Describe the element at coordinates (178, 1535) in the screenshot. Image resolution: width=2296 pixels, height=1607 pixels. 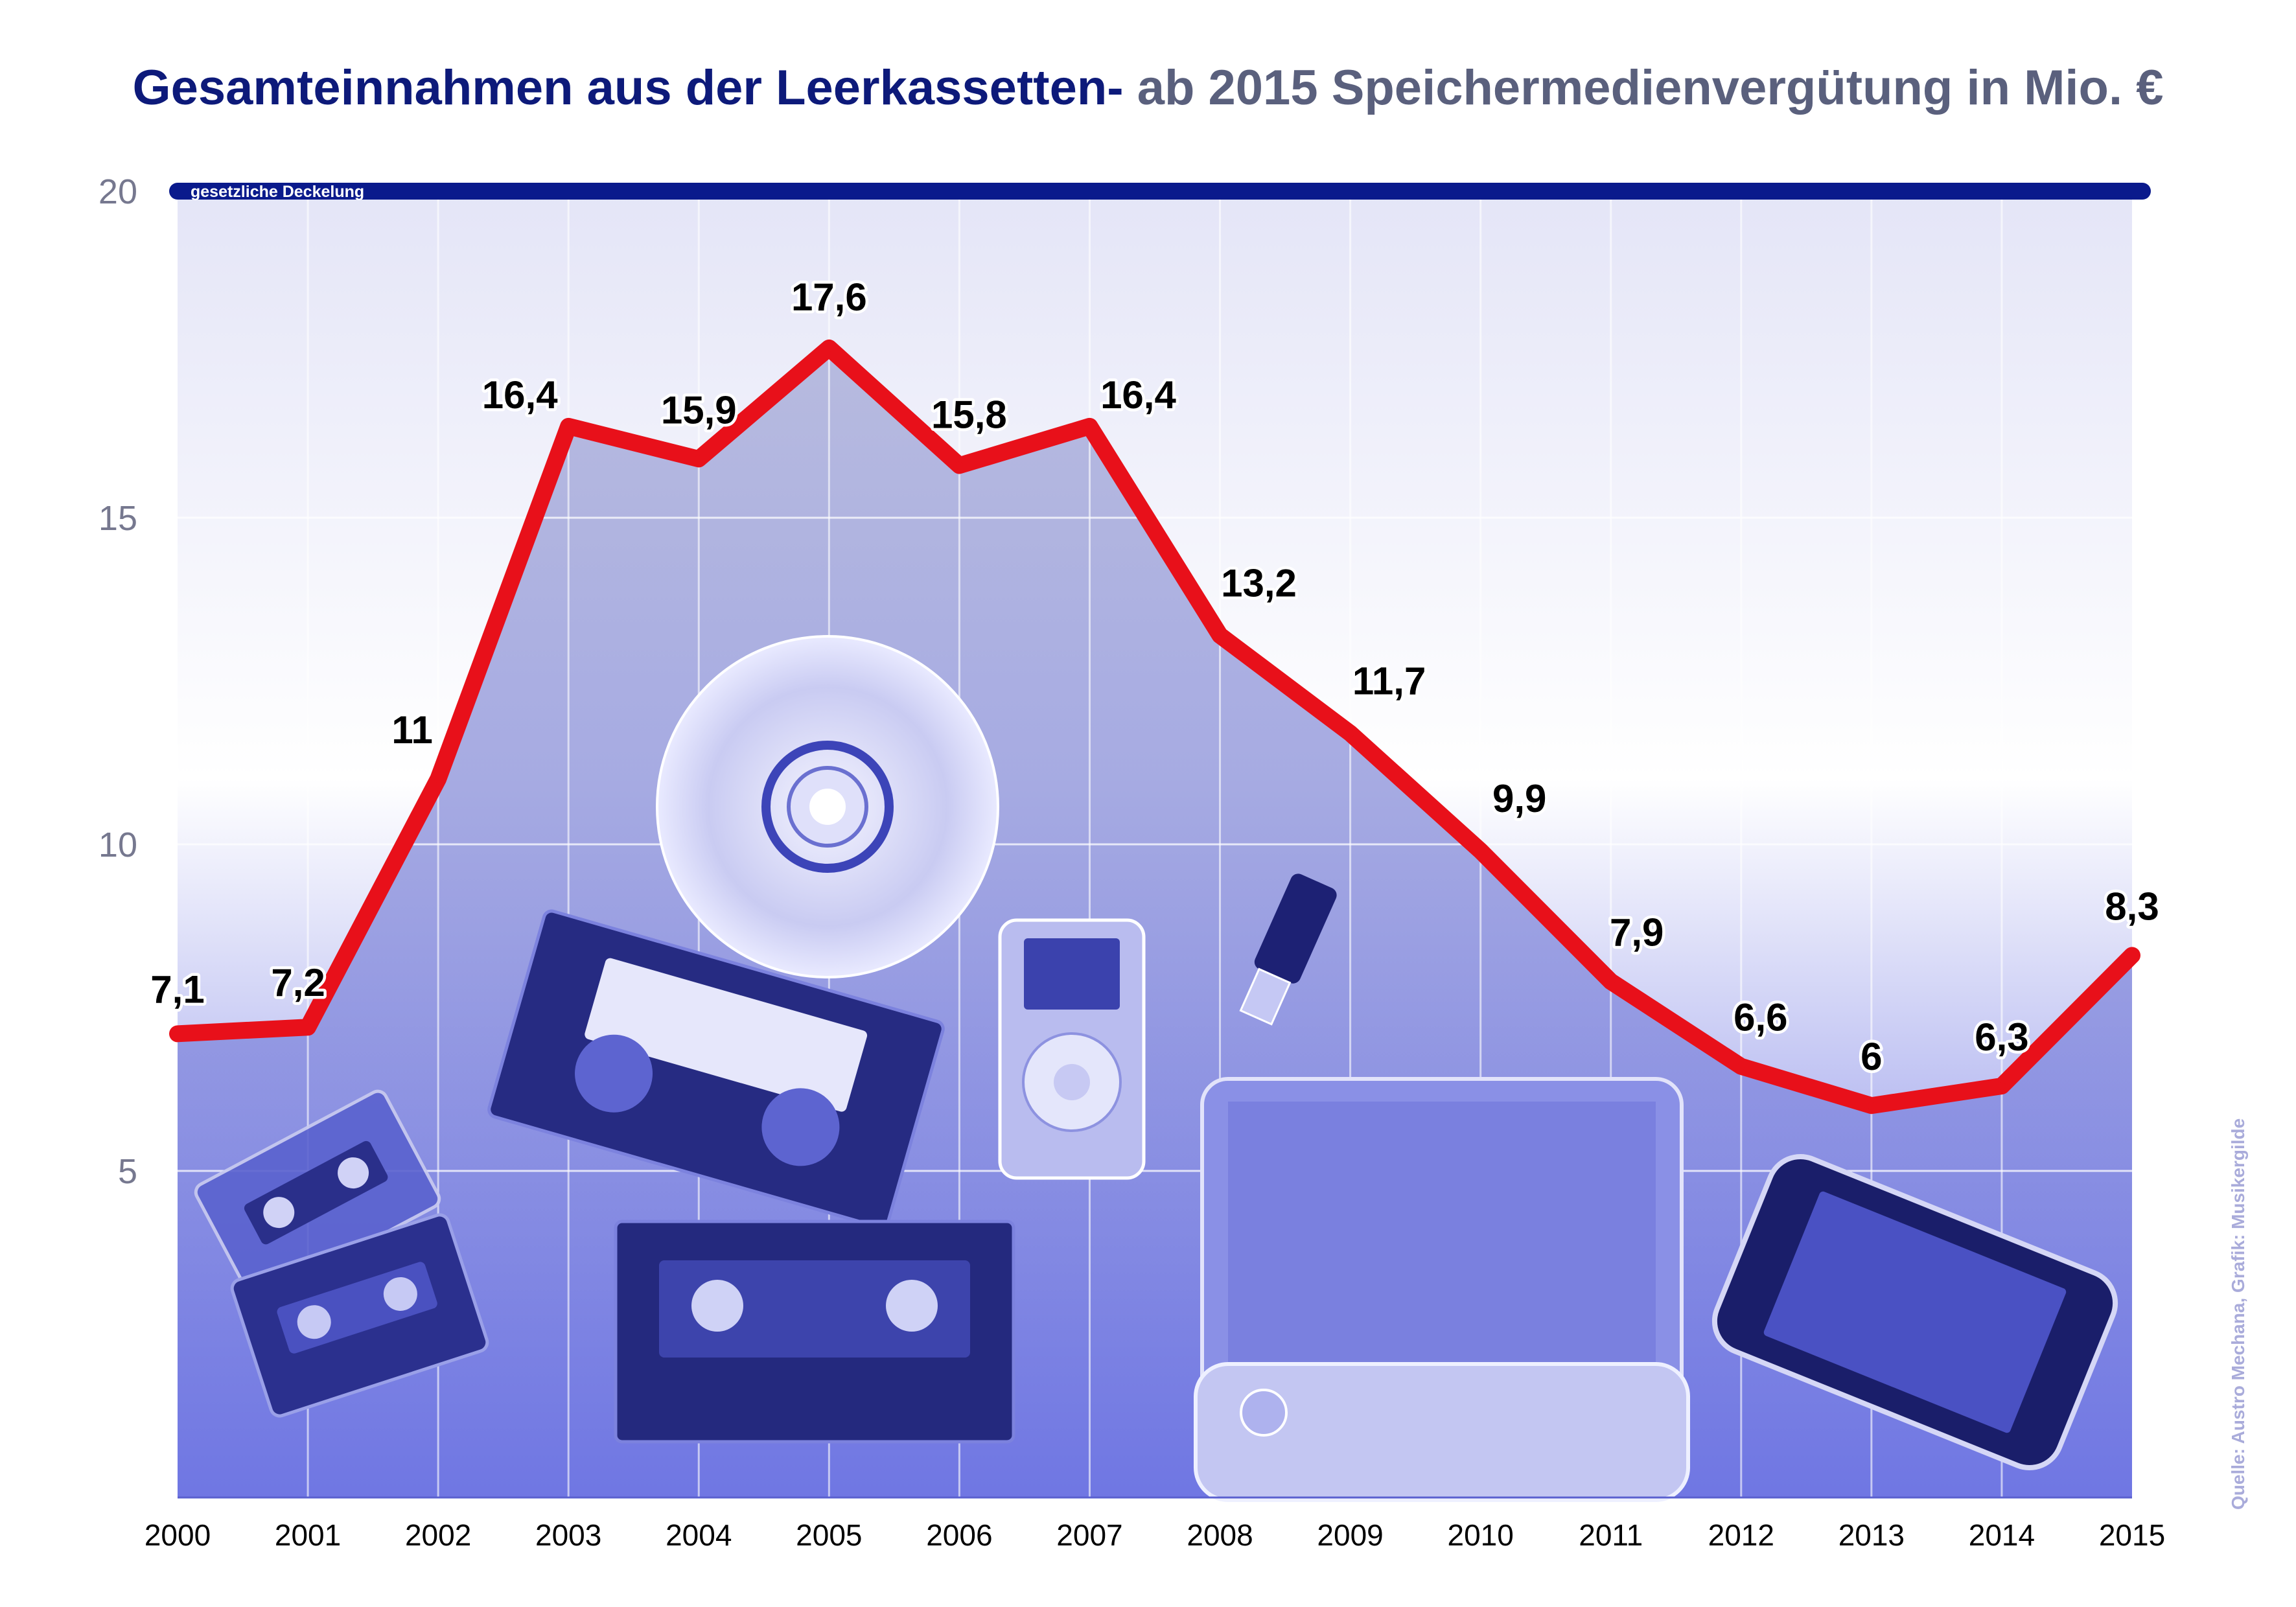
I see `x-tick-label: 2000` at that location.